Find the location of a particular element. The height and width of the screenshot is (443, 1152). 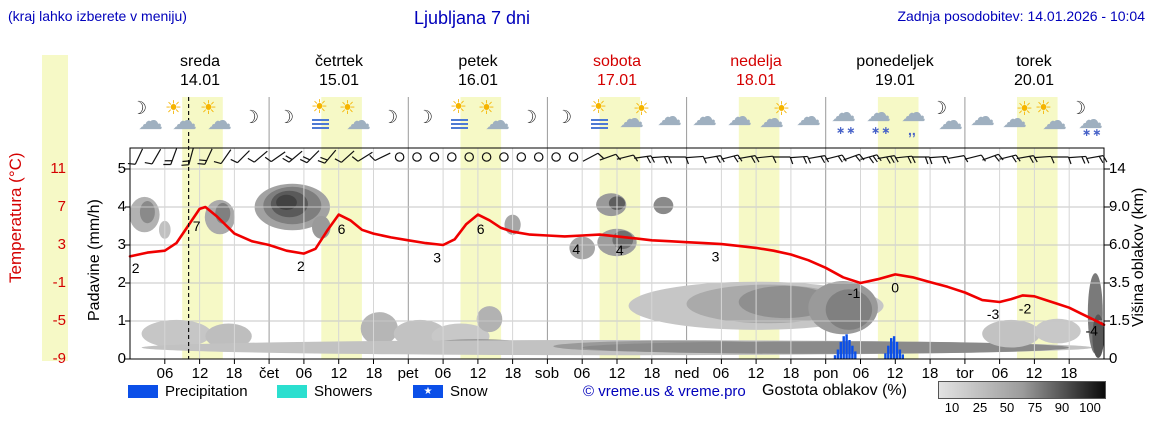

day-name: ponedeljek is located at coordinates (895, 61).